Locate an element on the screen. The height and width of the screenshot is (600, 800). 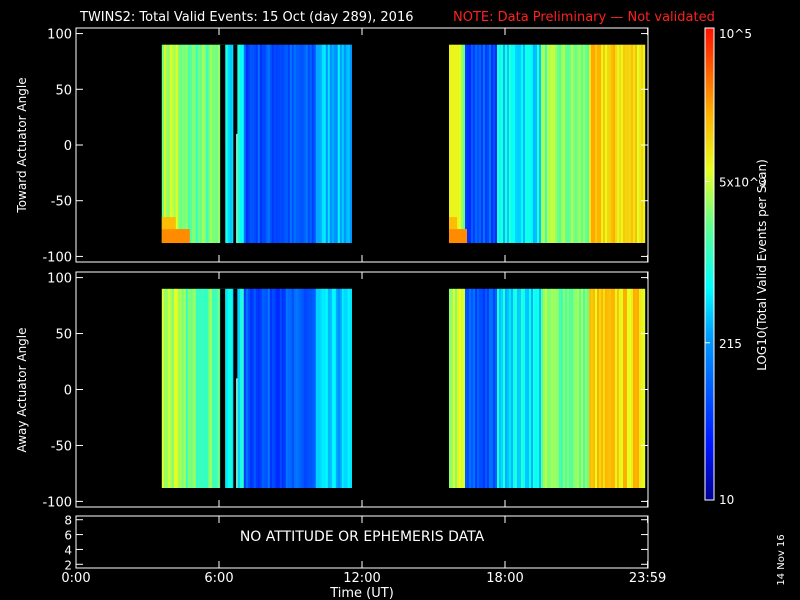
heatmap-segment is located at coordinates (256, 388).